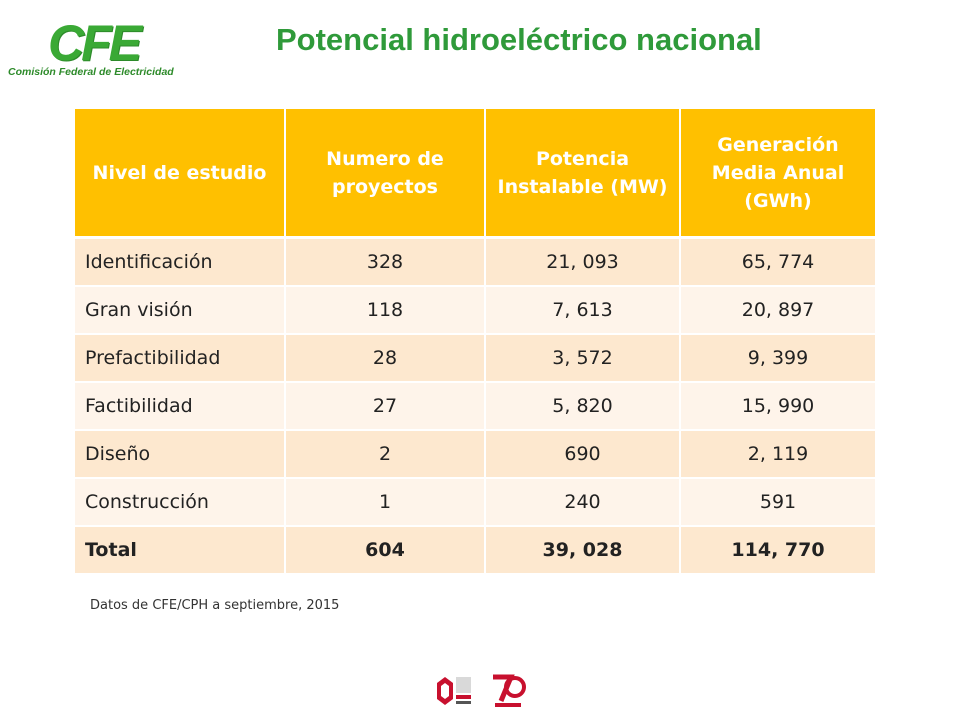 Image resolution: width=960 pixels, height=720 pixels. I want to click on table-cell: 591, so click(777, 501).